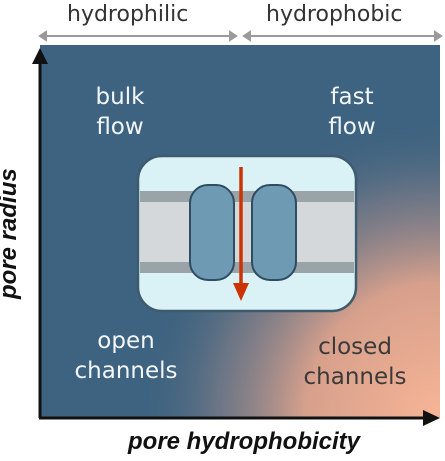 This screenshot has width=445, height=461. What do you see at coordinates (212, 232) in the screenshot?
I see `protein-left-subunit` at bounding box center [212, 232].